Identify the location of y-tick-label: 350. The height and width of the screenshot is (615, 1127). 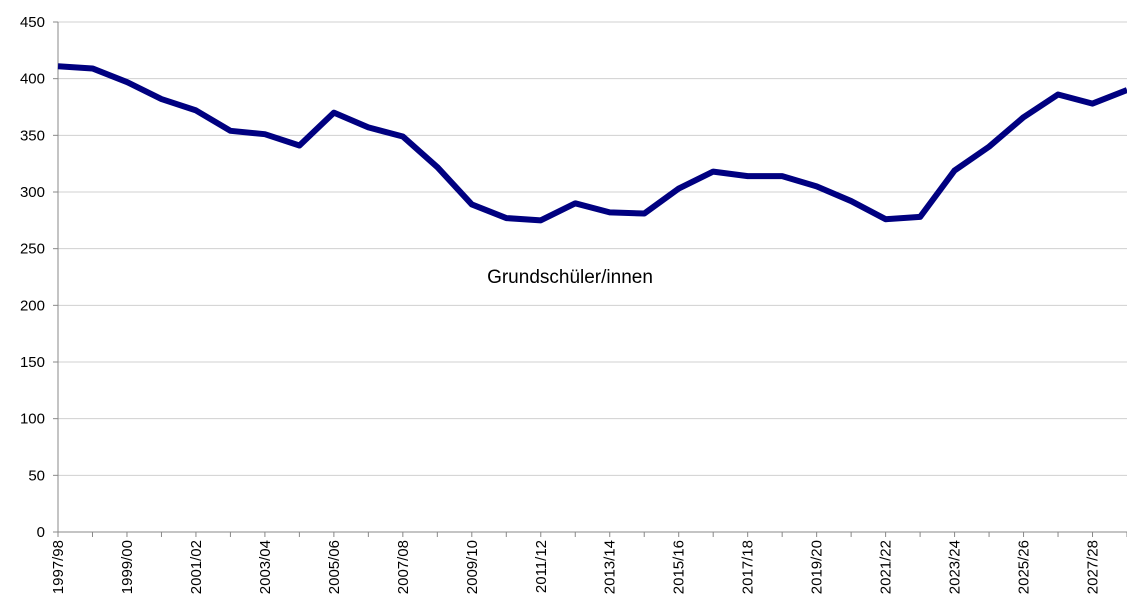
(32, 135).